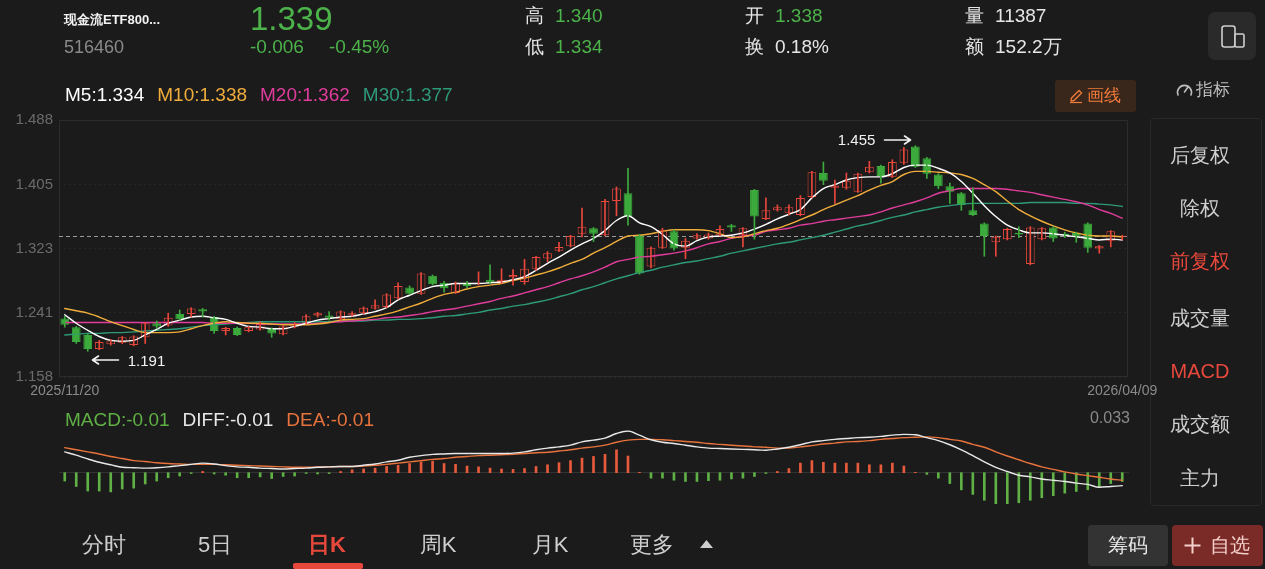 This screenshot has height=569, width=1265. I want to click on text: 更多, so click(652, 545).